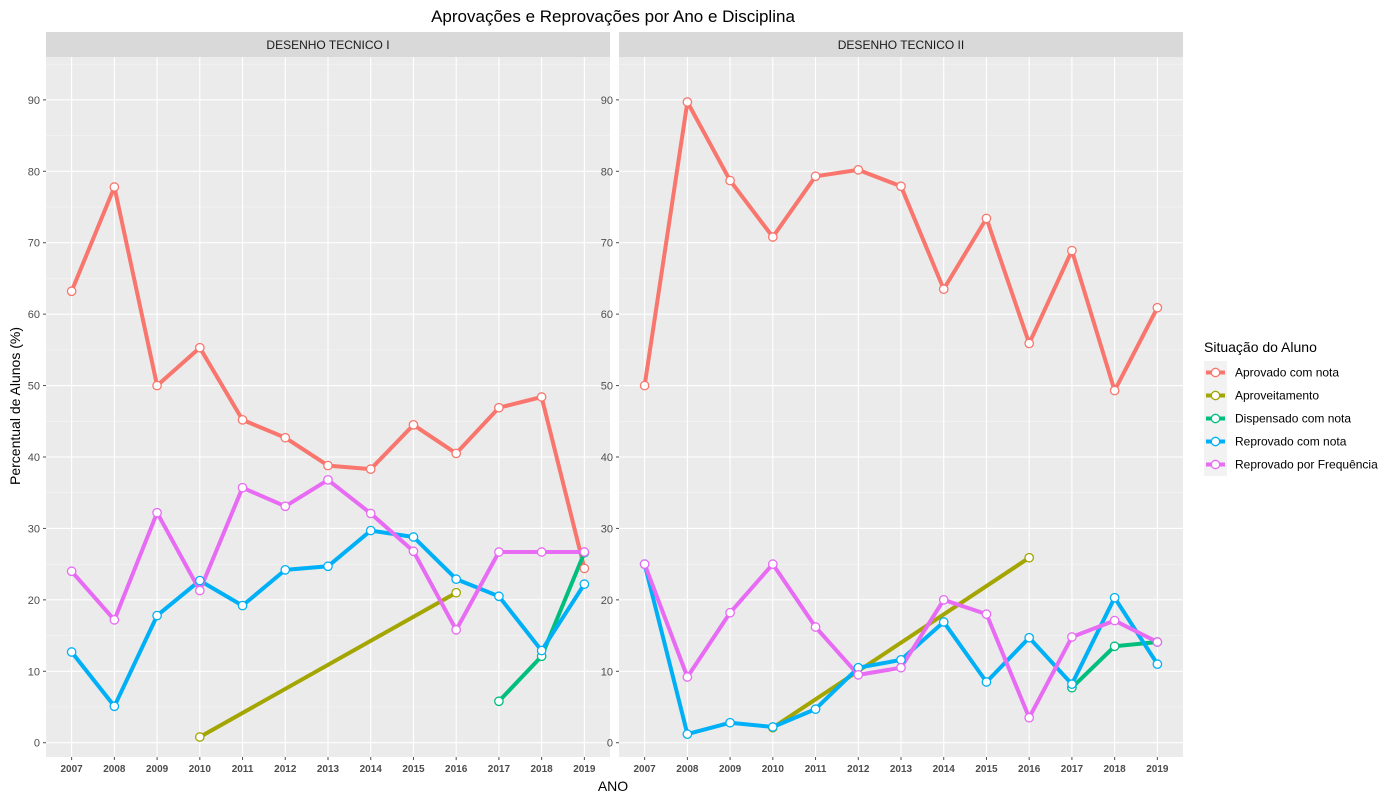 This screenshot has height=800, width=1400. Describe the element at coordinates (1260, 347) in the screenshot. I see `legend-title: Situação do Aluno` at that location.